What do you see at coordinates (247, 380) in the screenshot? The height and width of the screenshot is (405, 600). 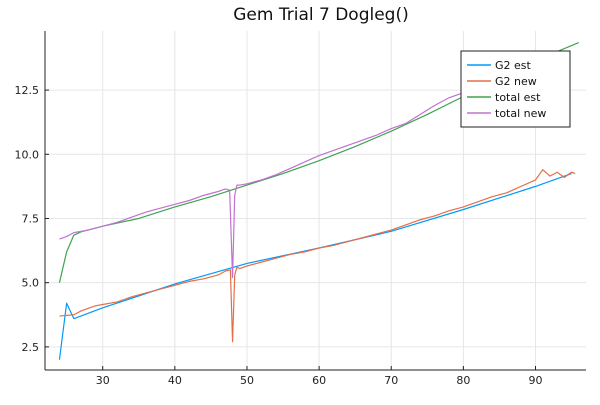 I see `x-tick-label: 50` at bounding box center [247, 380].